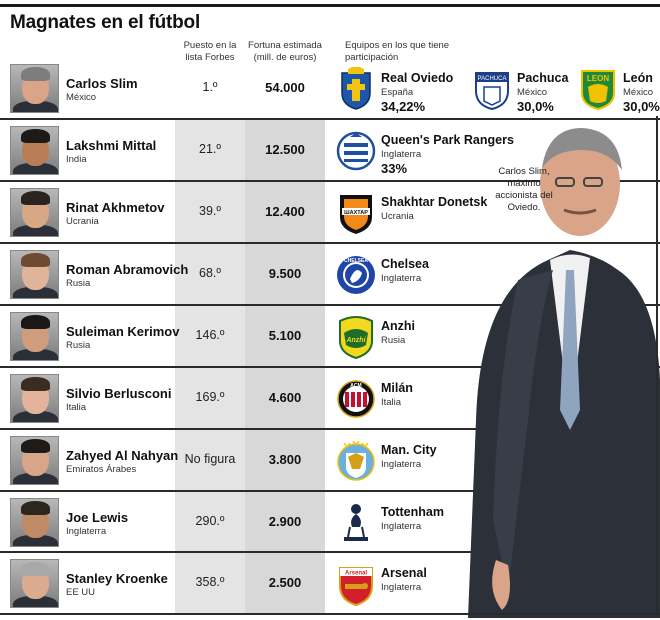 Image resolution: width=660 pixels, height=620 pixels. I want to click on top-rule, so click(330, 5).